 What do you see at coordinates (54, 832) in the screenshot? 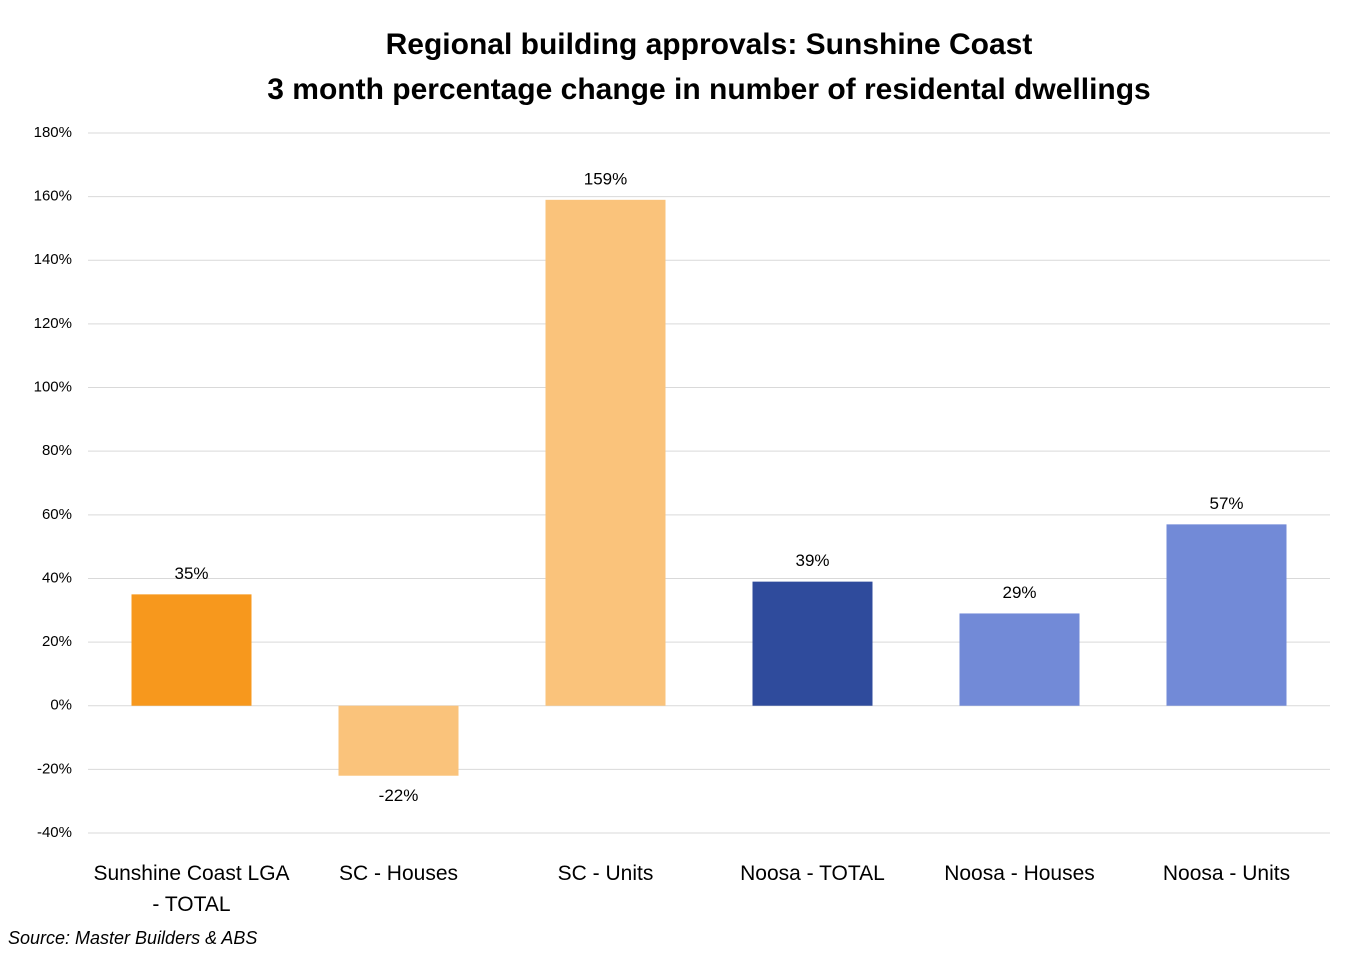
I see `y-tick-label: -40%` at bounding box center [54, 832].